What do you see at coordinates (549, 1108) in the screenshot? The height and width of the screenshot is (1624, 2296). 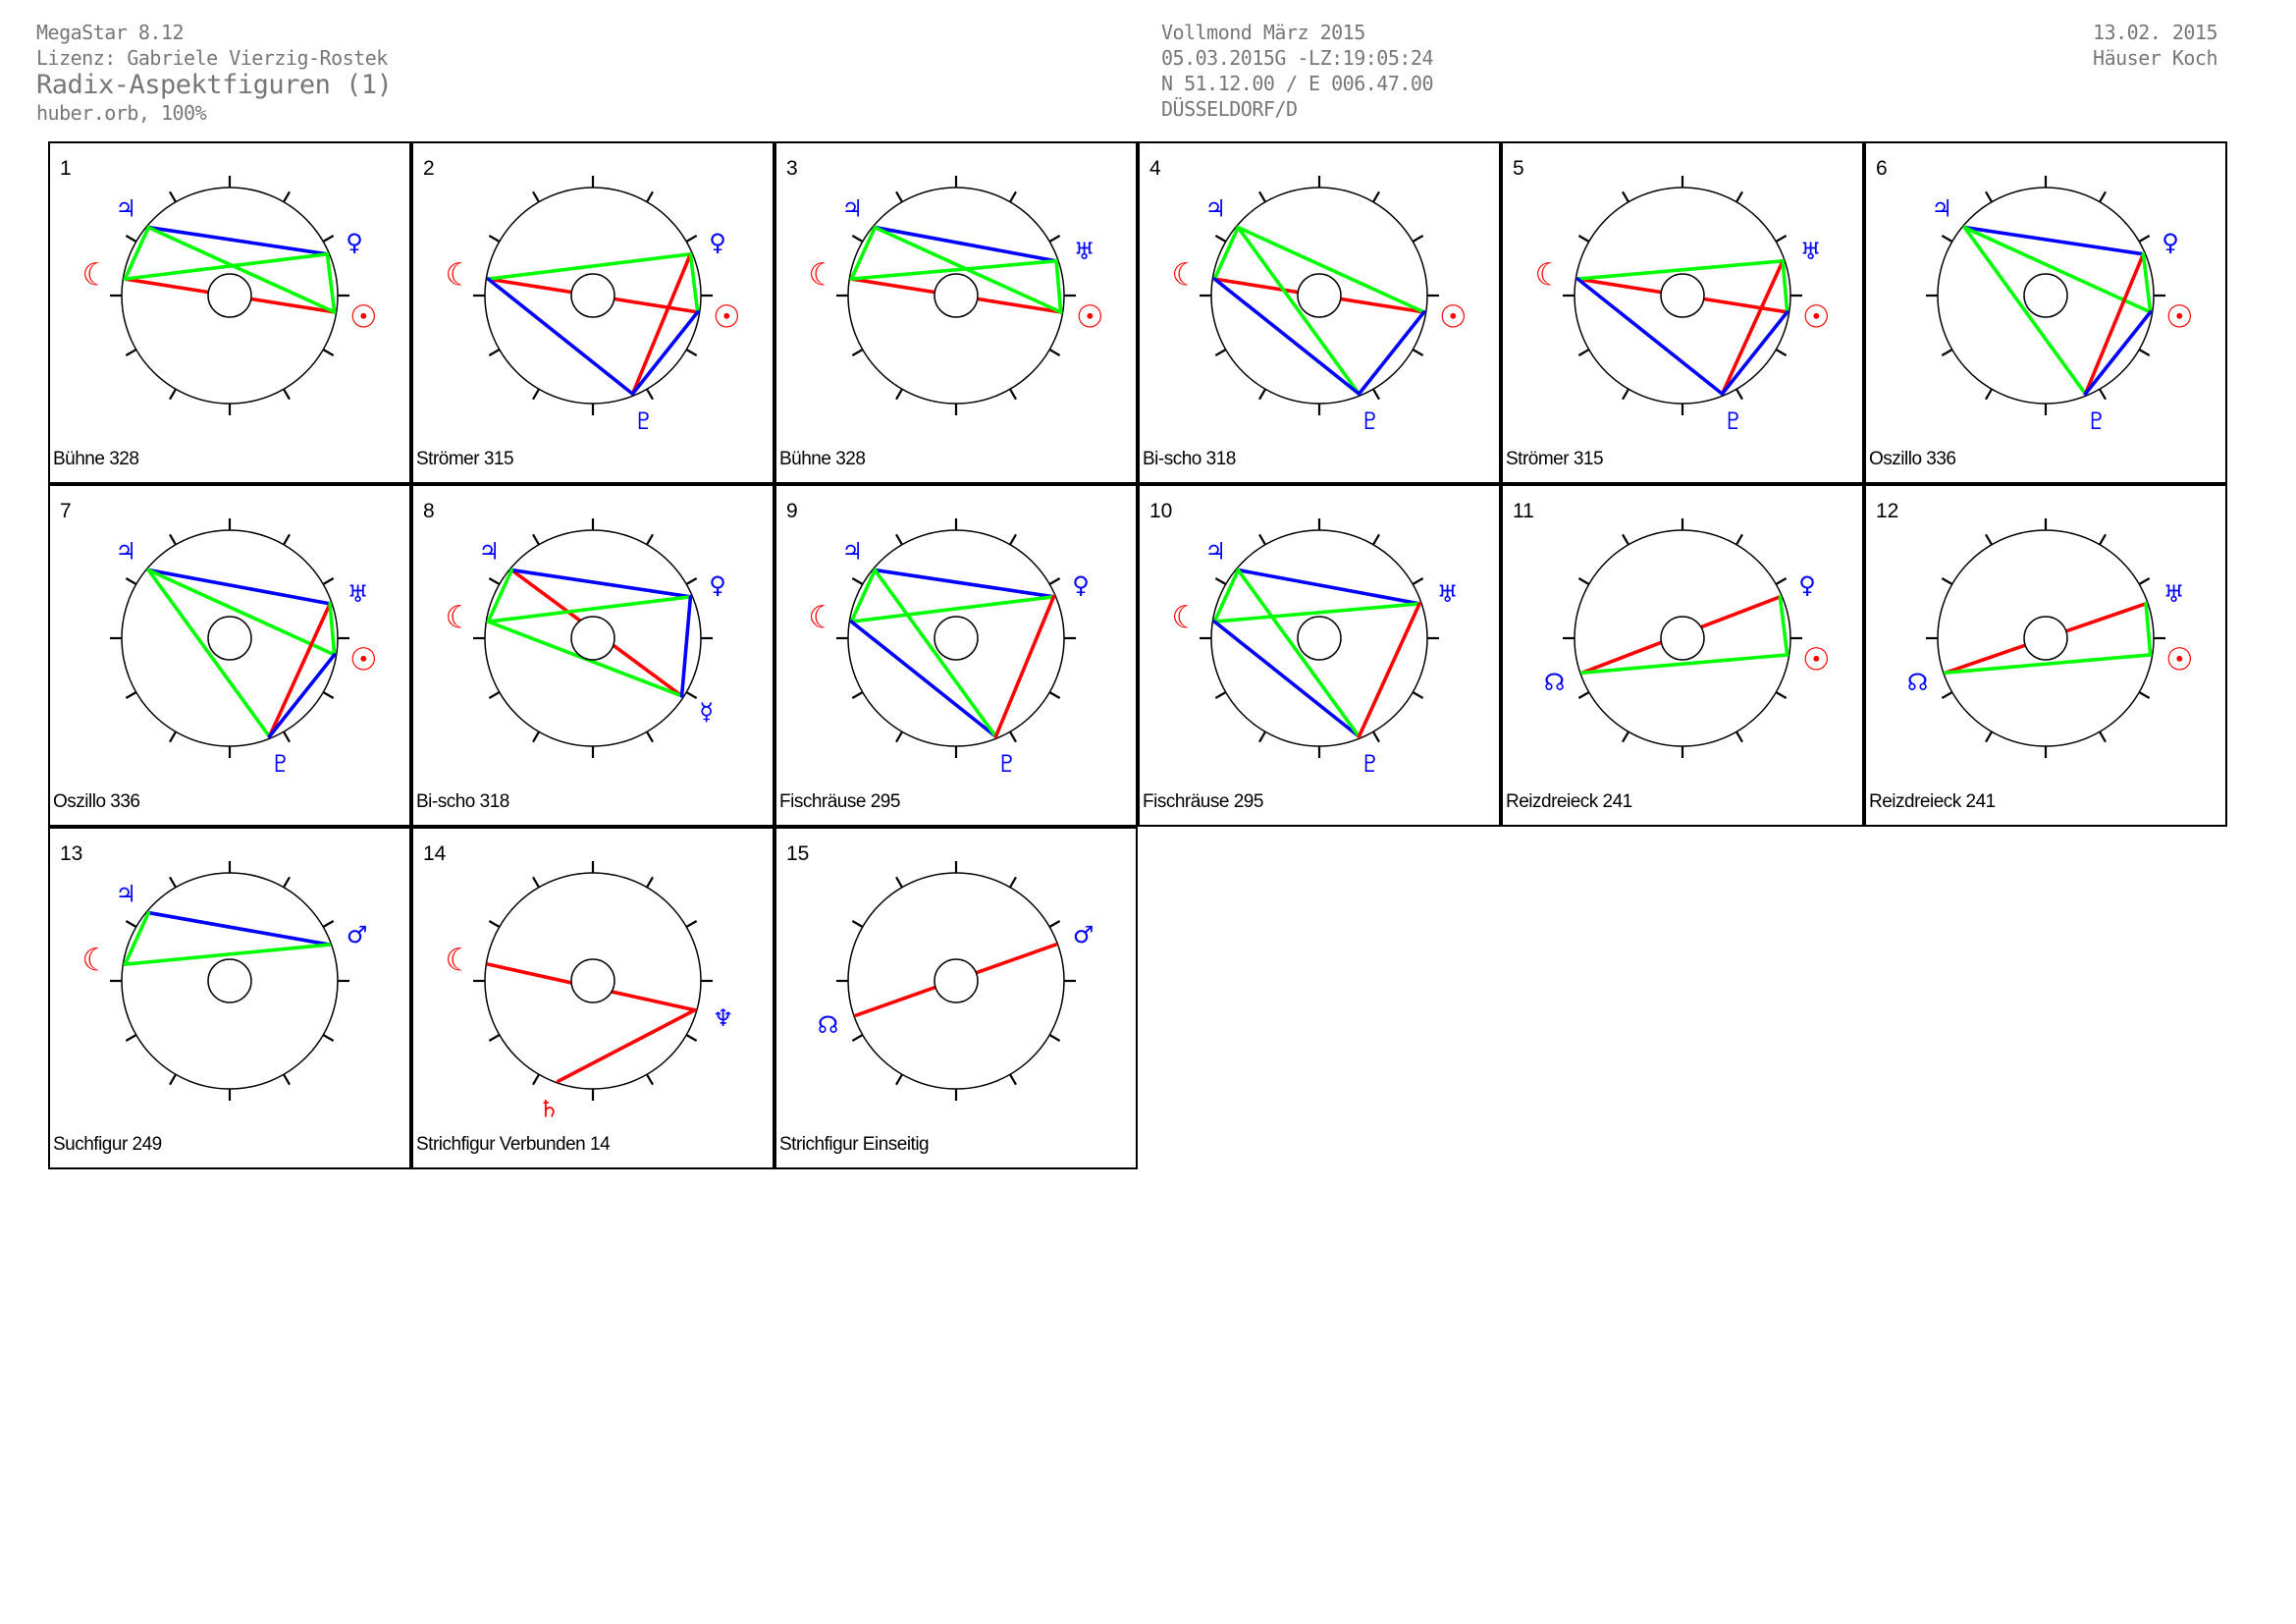 I see `saturn-icon: ♄` at bounding box center [549, 1108].